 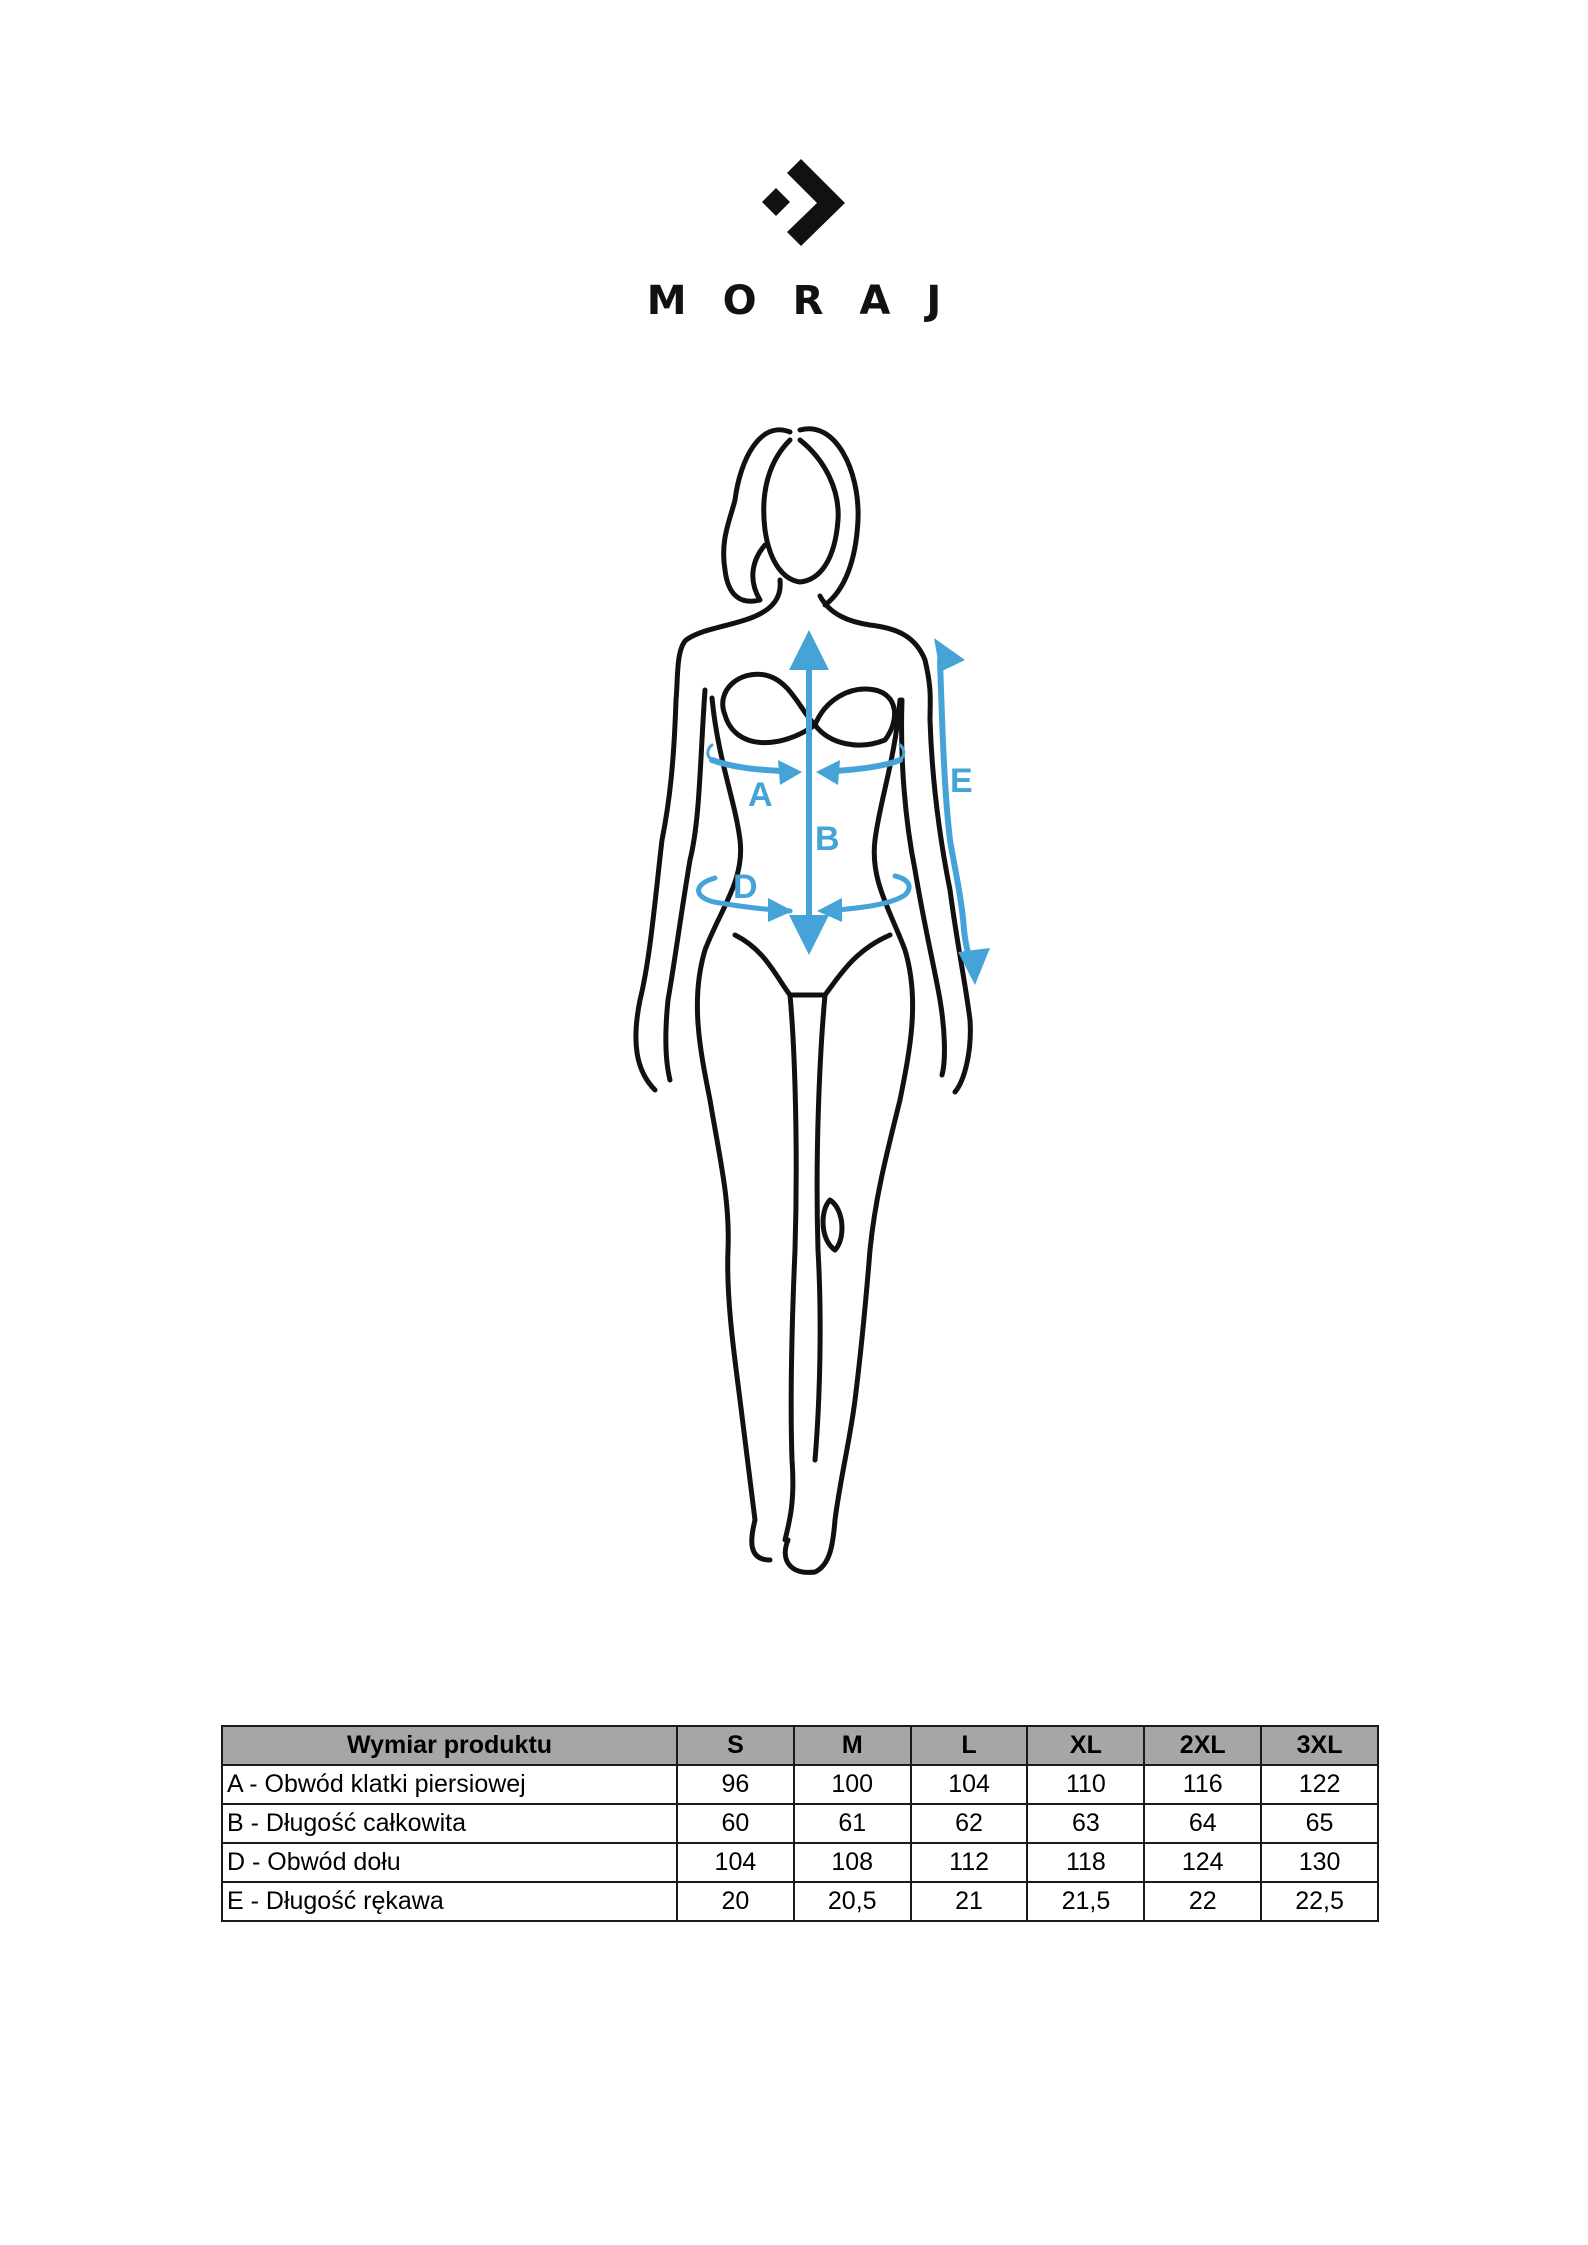 What do you see at coordinates (816, 202) in the screenshot?
I see `logo-chevron` at bounding box center [816, 202].